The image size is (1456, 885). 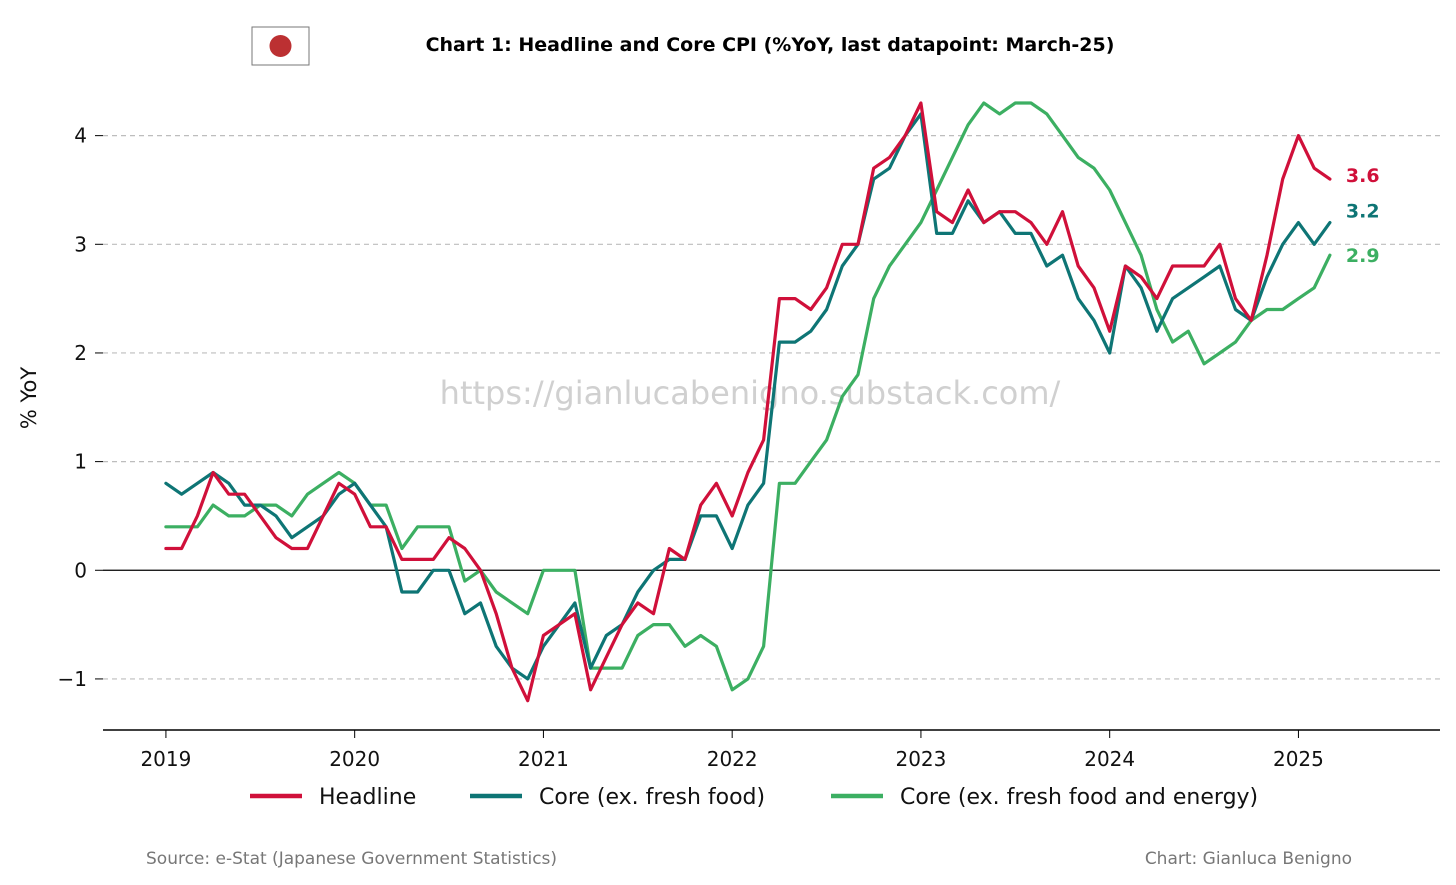 I want to click on chart-credit: Chart: Gianluca Benigno, so click(x=1248, y=859).